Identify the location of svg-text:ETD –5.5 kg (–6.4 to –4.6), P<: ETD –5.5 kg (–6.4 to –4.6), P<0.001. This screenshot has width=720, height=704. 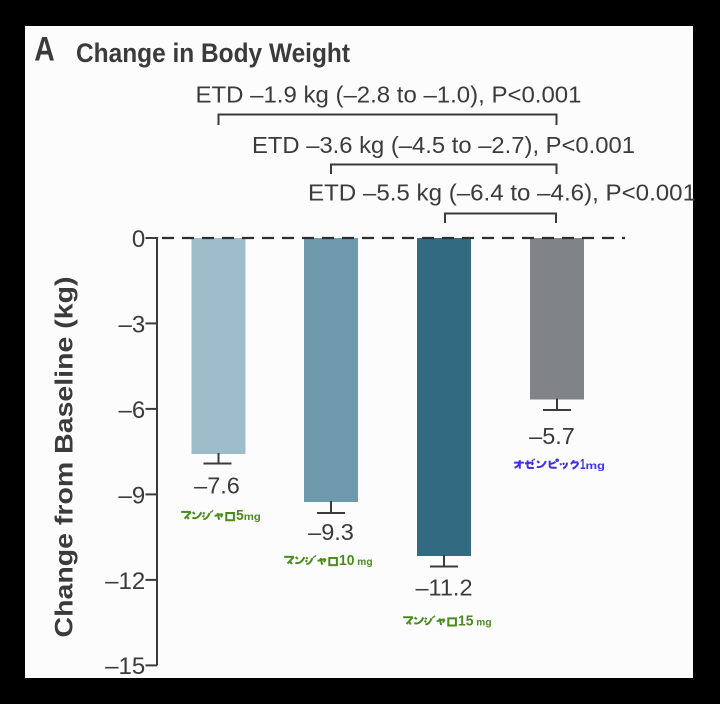
(502, 193).